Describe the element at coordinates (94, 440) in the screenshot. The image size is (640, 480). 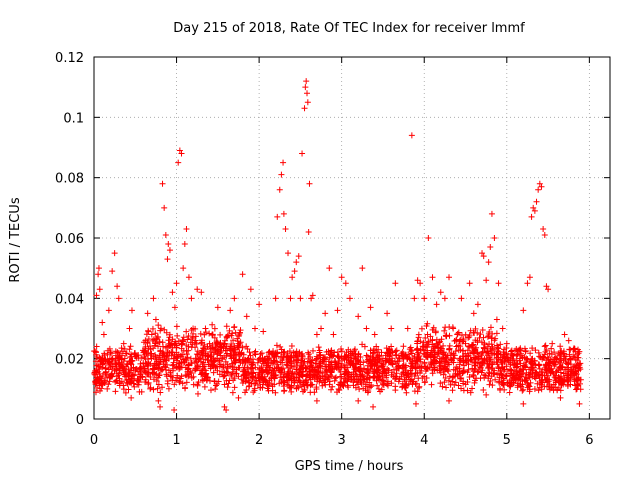
I see `x-tick-label: 0` at that location.